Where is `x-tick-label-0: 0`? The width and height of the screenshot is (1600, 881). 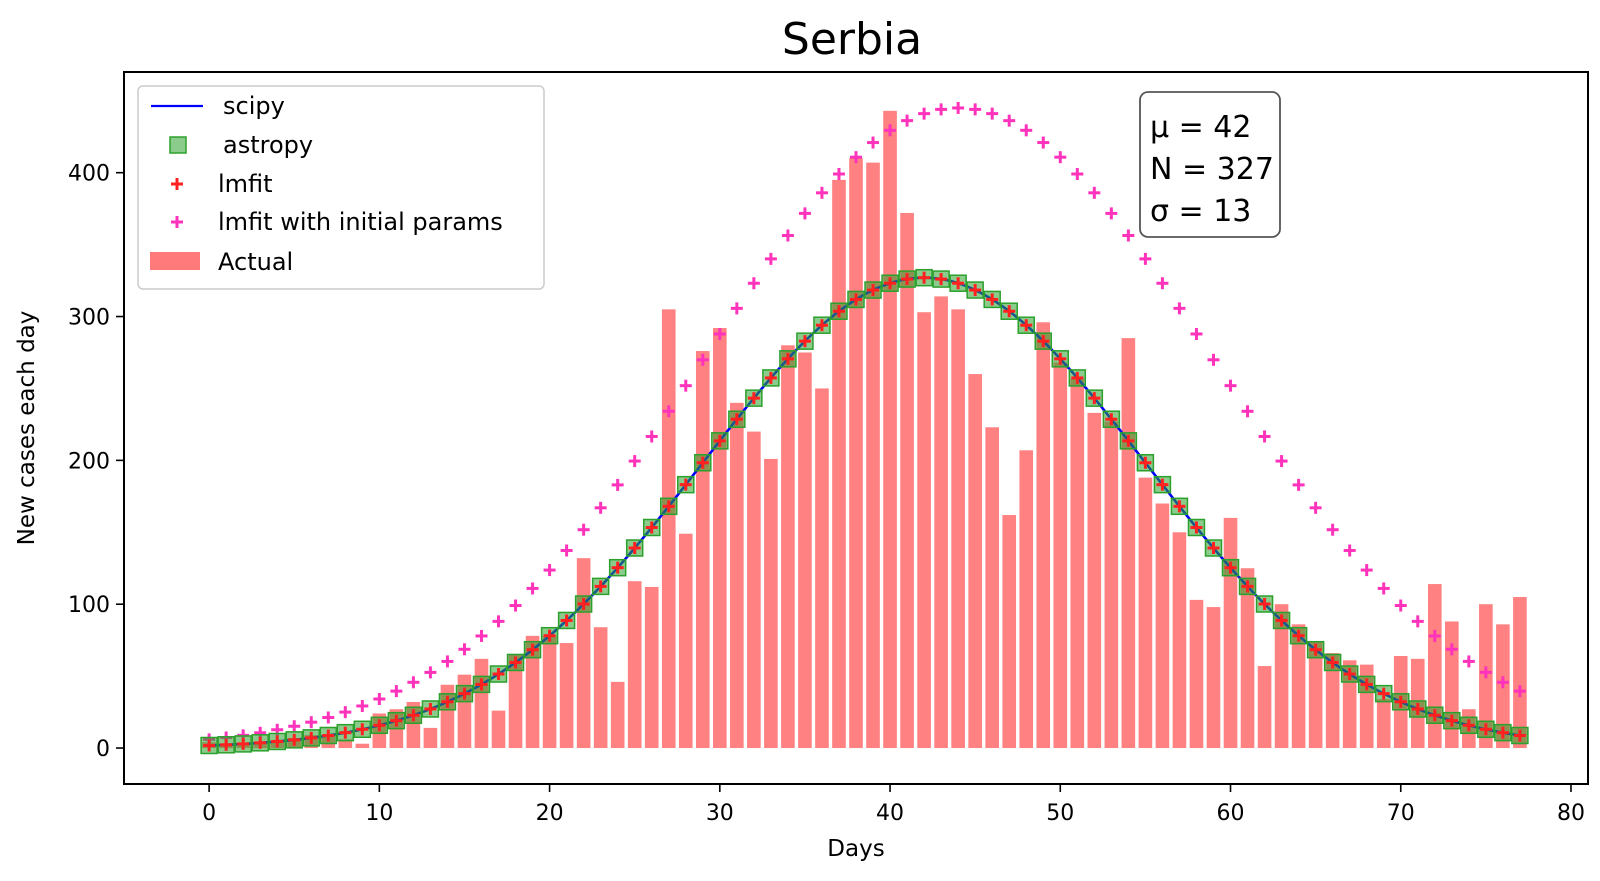 x-tick-label-0: 0 is located at coordinates (209, 813).